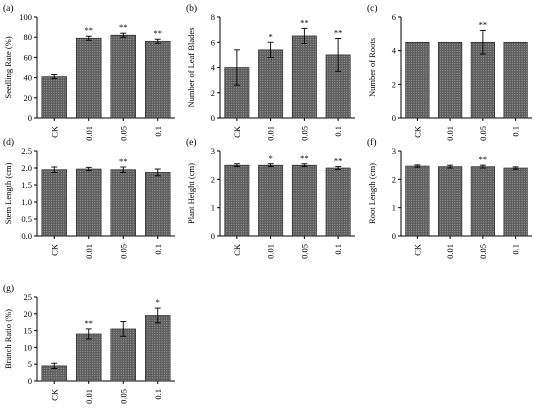 The width and height of the screenshot is (550, 414). I want to click on panel-label: (g), so click(8, 288).